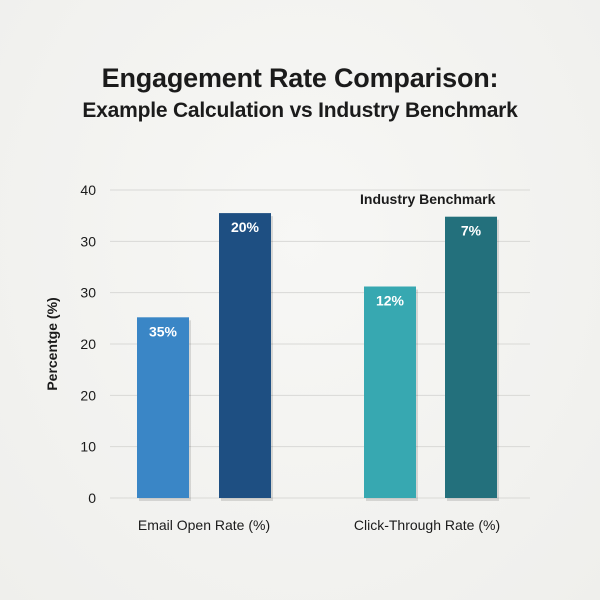 This screenshot has width=600, height=600. Describe the element at coordinates (390, 301) in the screenshot. I see `bar-value-label: 12%` at that location.